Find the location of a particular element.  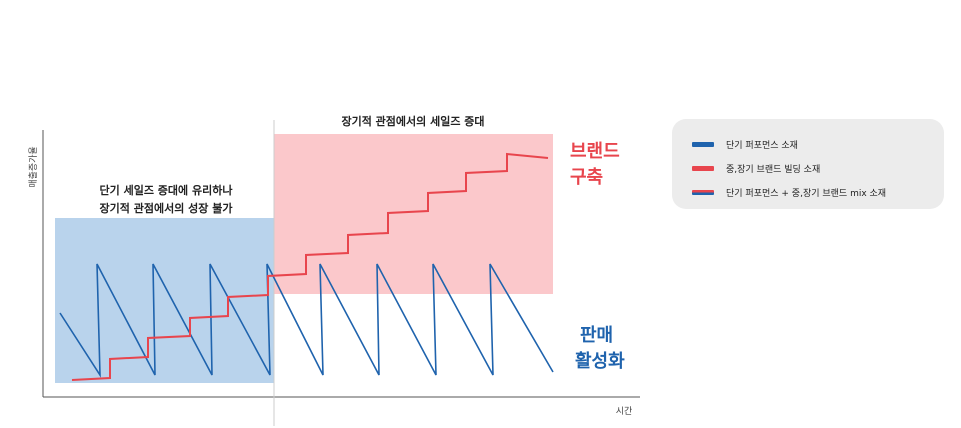

legend-item: 단기 퍼포먼스 + 중,장기 브랜드 mix 소재 is located at coordinates (818, 192).